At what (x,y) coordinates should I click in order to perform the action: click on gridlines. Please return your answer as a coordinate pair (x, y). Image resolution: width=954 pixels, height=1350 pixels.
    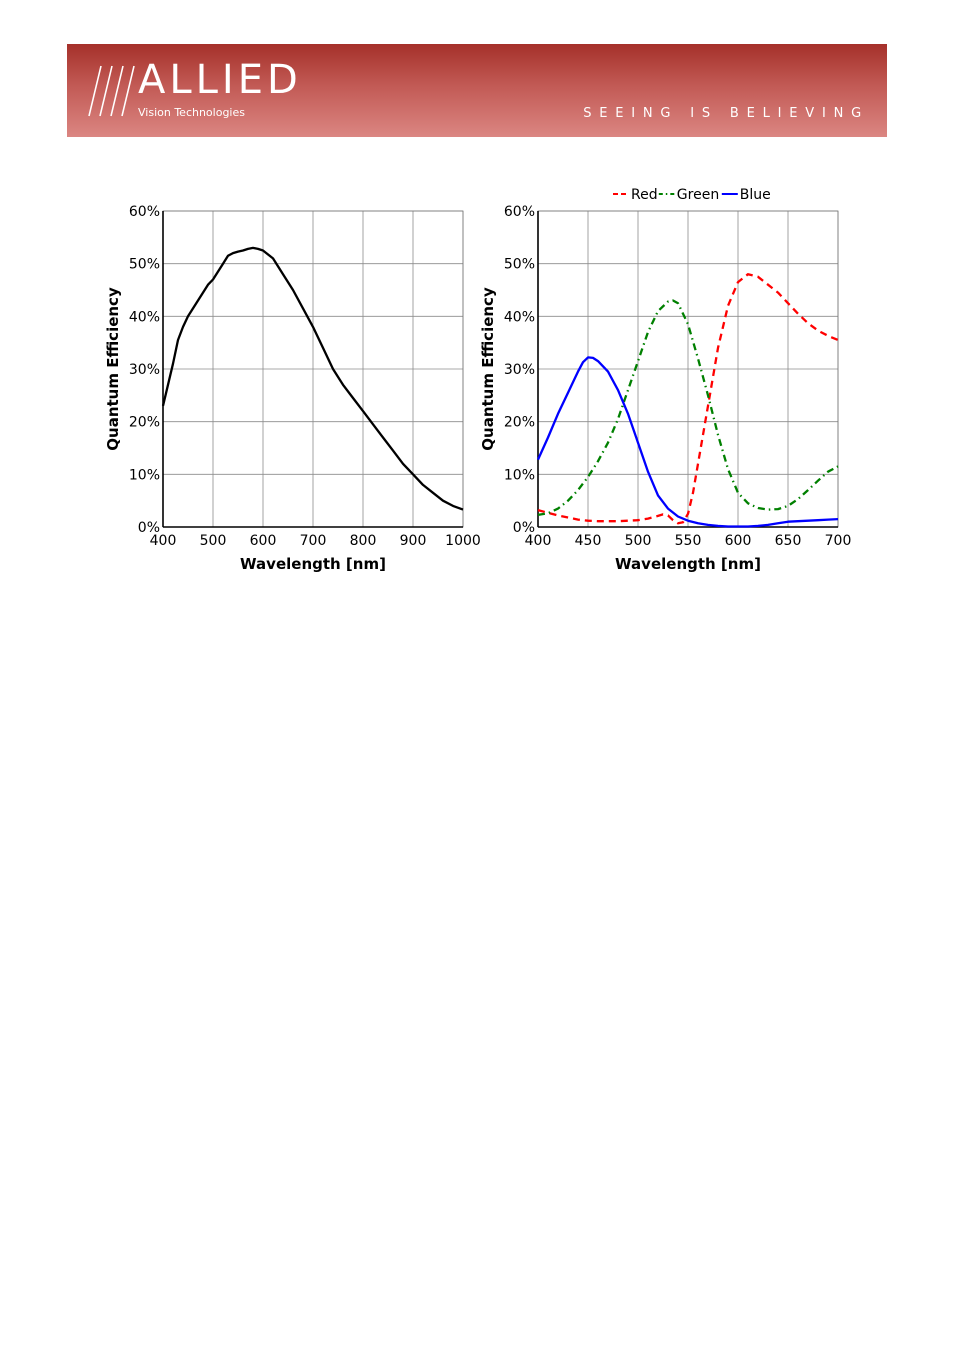
    Looking at the image, I should click on (688, 369).